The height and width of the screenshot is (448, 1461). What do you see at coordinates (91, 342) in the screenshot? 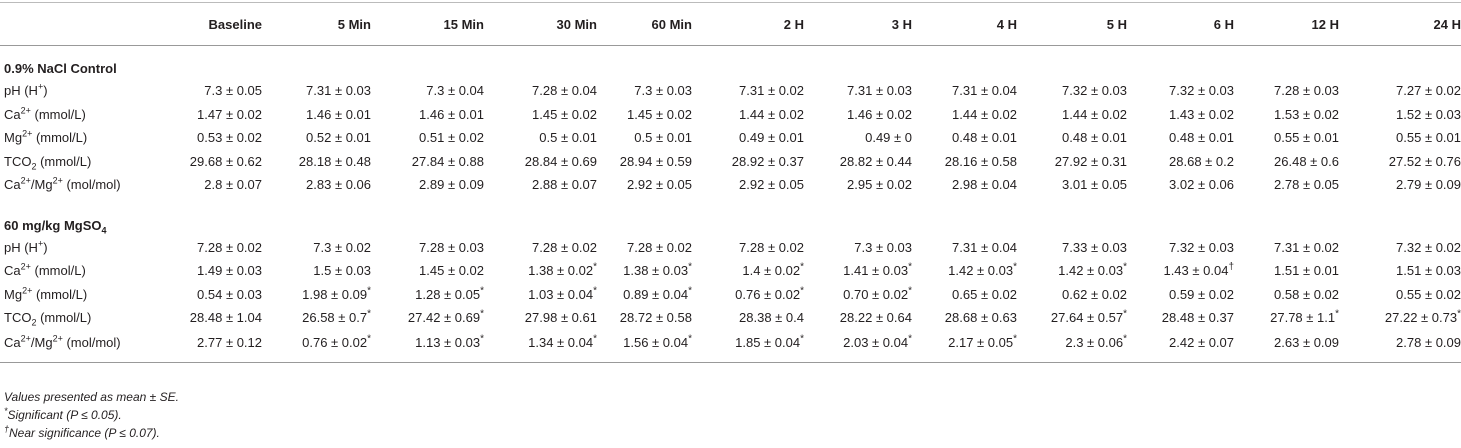
I see `text: (mol/mol)` at bounding box center [91, 342].